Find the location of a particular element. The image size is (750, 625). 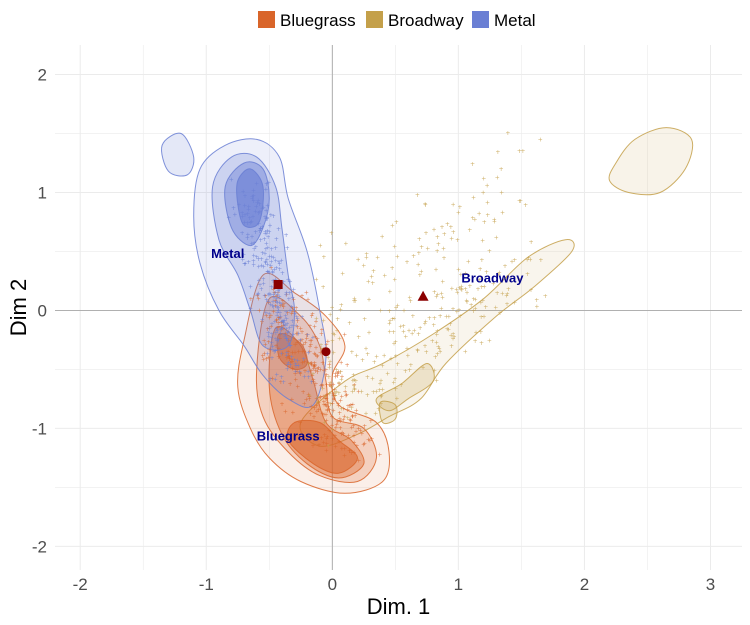

group-label-bluegrass: Bluegrass is located at coordinates (288, 436).